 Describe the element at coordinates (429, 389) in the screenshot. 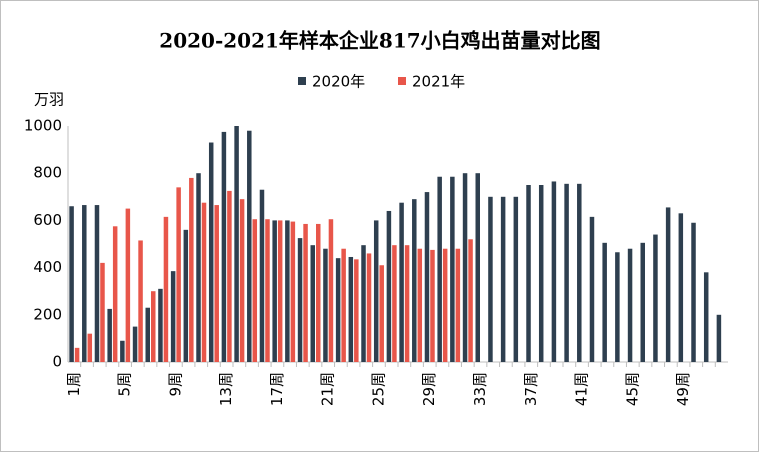

I see `x-tick-label: 29周` at that location.